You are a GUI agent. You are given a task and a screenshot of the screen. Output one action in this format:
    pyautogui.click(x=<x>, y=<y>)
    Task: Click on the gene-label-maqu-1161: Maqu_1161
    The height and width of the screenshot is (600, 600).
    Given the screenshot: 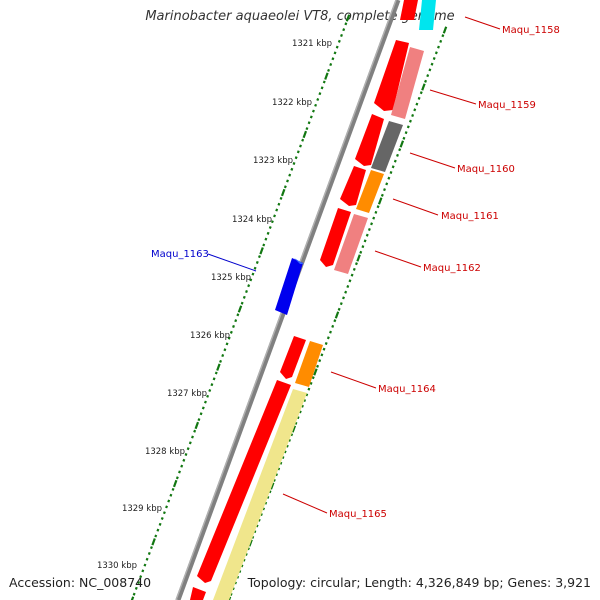 What is the action you would take?
    pyautogui.click(x=470, y=216)
    